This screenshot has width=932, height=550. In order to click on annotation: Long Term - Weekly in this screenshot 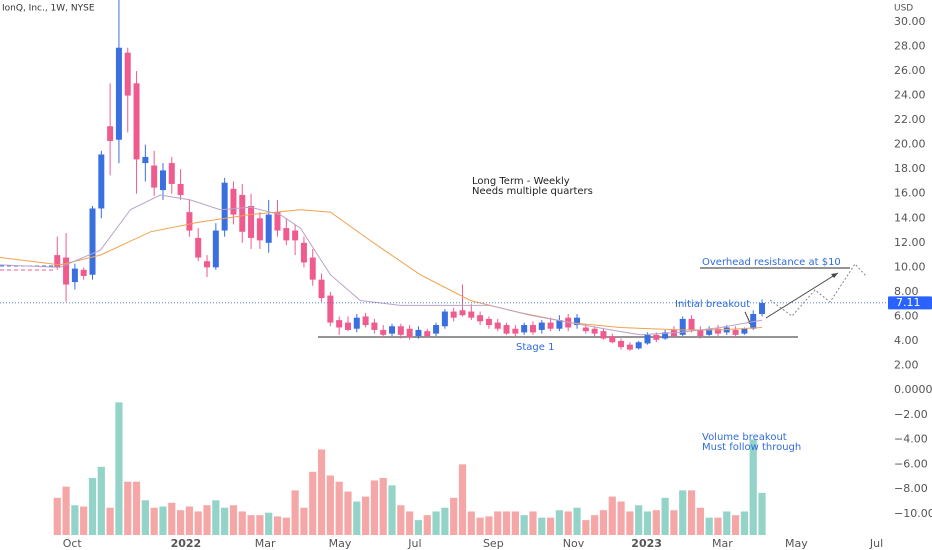, I will do `click(521, 181)`.